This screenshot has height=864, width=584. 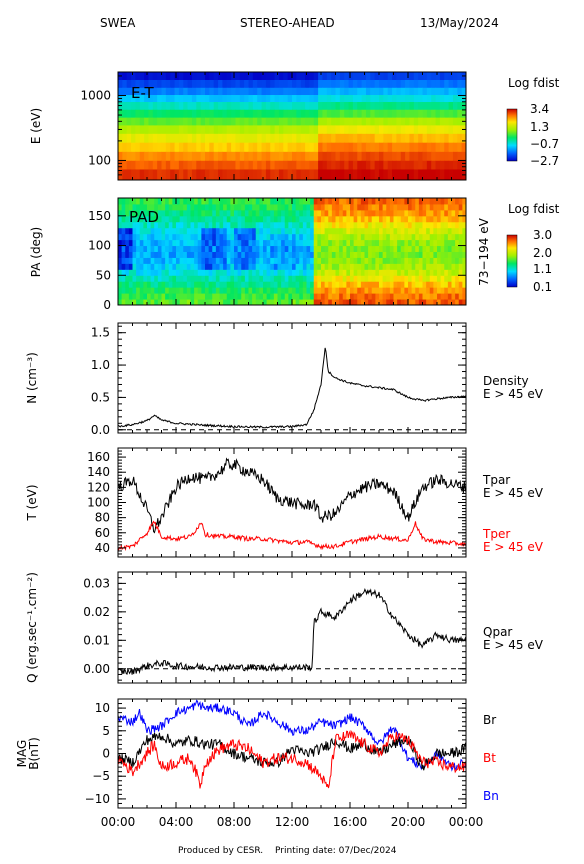 What do you see at coordinates (539, 109) in the screenshot?
I see `et-colorbar-tick-label: 3.4` at bounding box center [539, 109].